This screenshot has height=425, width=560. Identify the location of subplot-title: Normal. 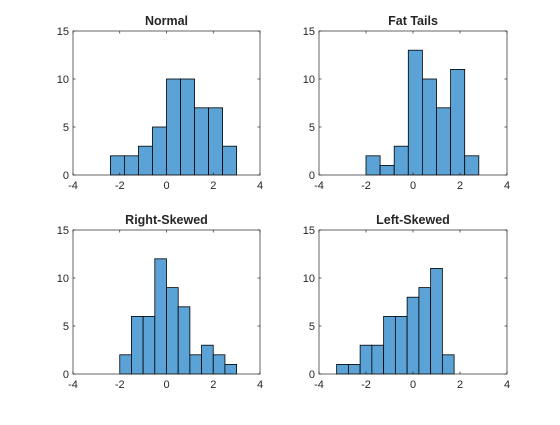
(166, 21).